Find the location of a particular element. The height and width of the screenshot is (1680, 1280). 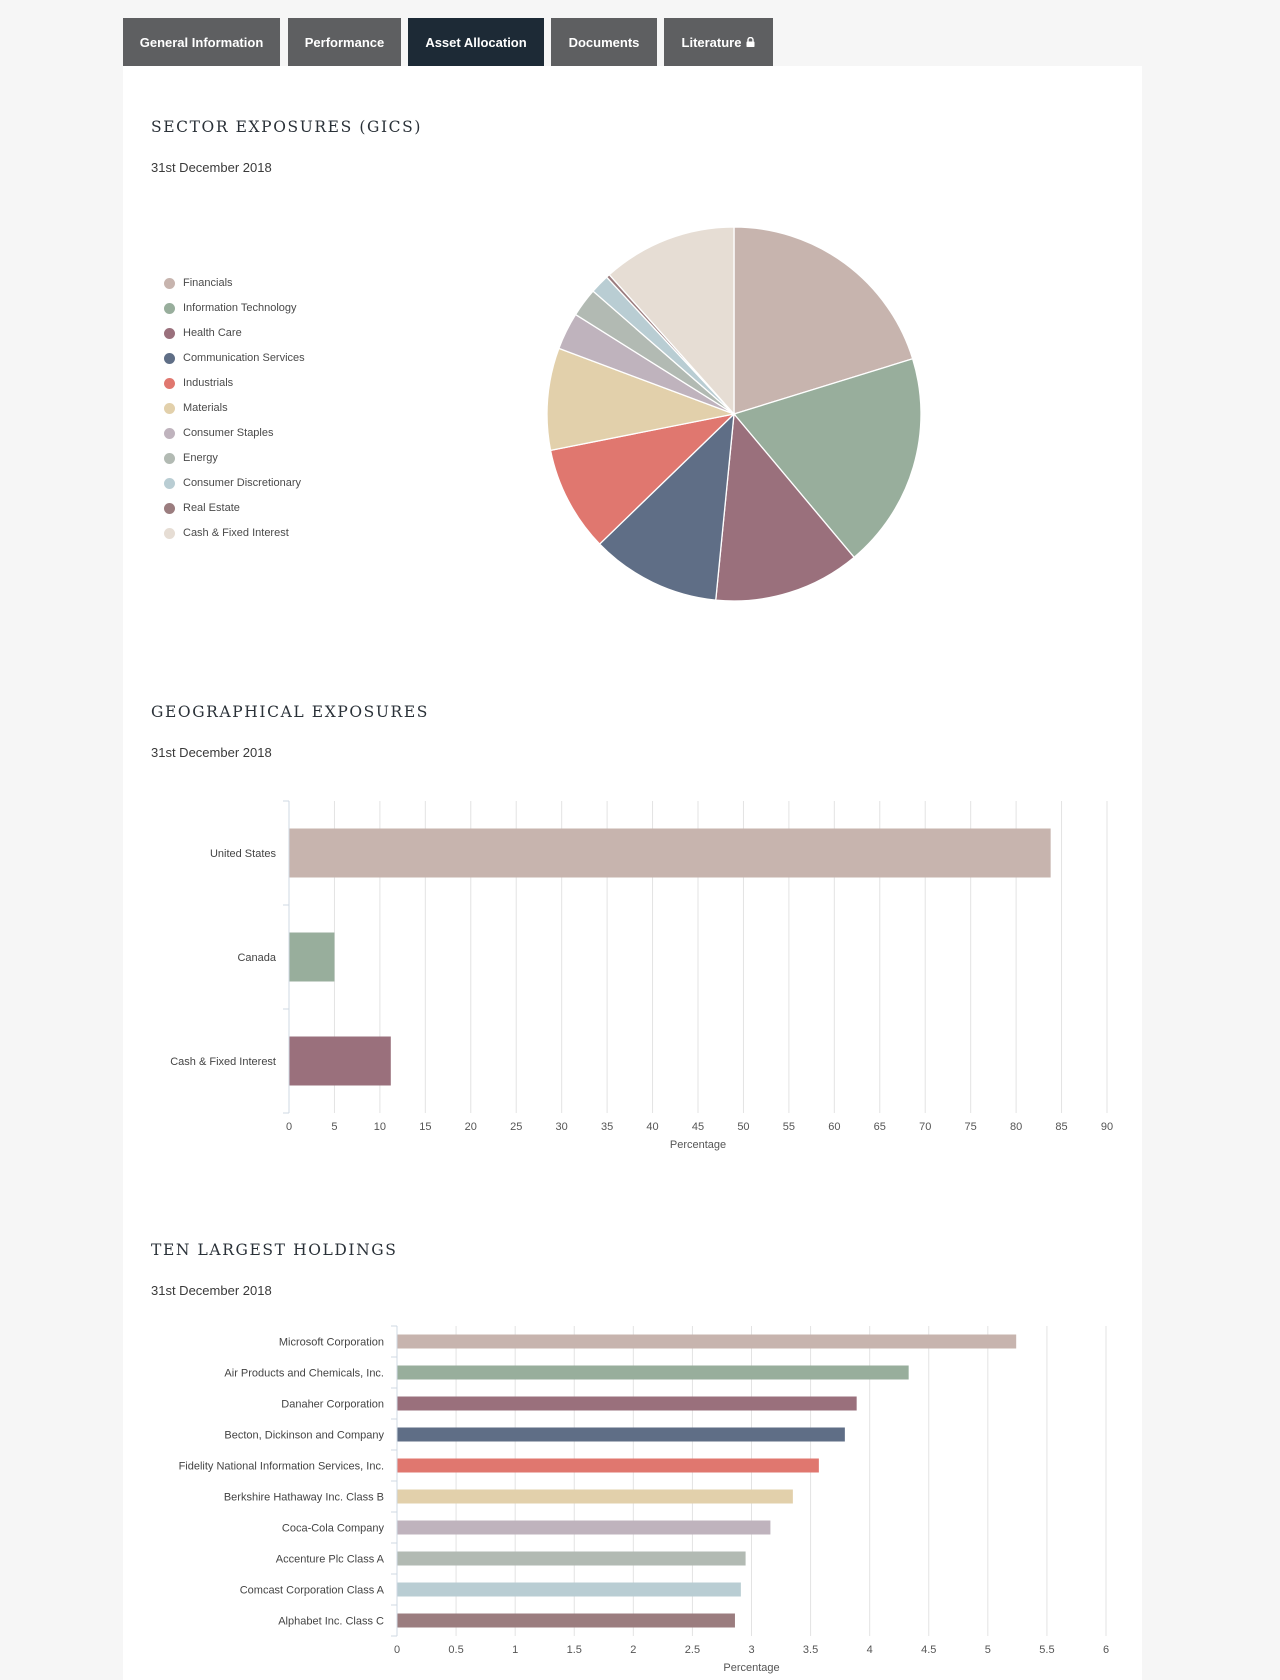

legend-label: Real Estate is located at coordinates (211, 508).